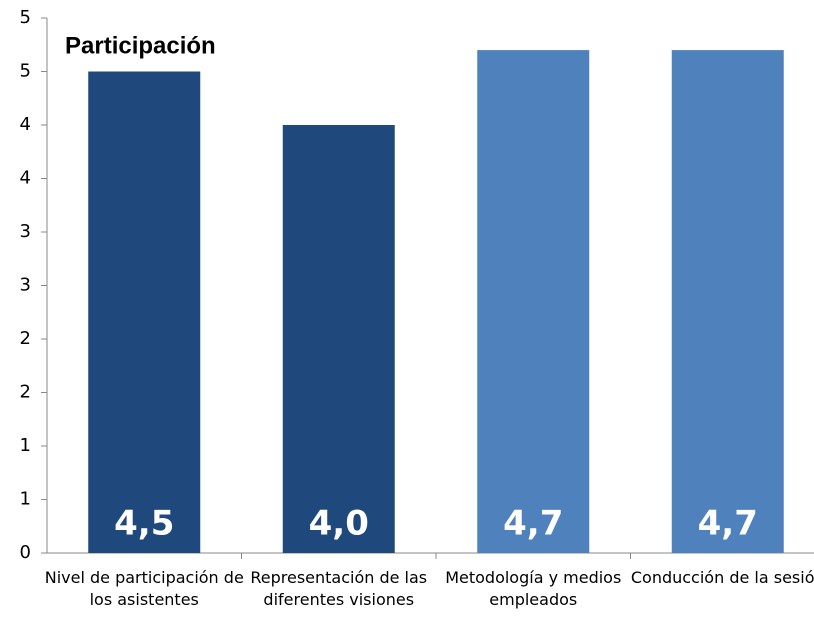 The width and height of the screenshot is (814, 617). I want to click on x-tick-label: Nivel de participación de los asistentes, so click(144, 588).